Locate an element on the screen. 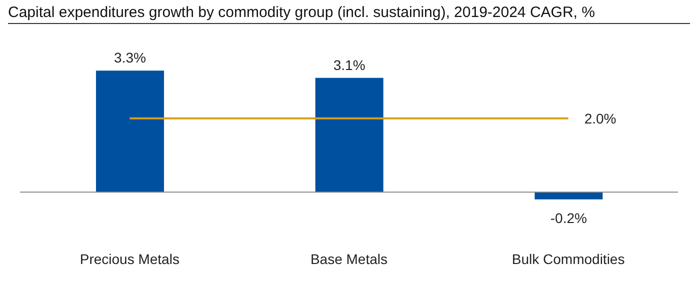  x-tick-label: Base Metals is located at coordinates (349, 258).